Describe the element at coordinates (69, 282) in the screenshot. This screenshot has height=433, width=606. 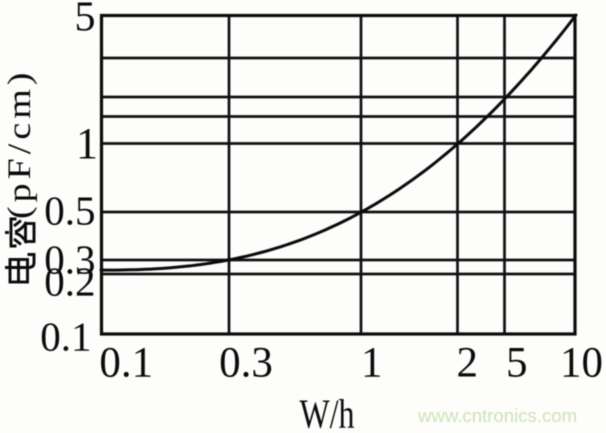
I see `svg-text: 0.2` at that location.